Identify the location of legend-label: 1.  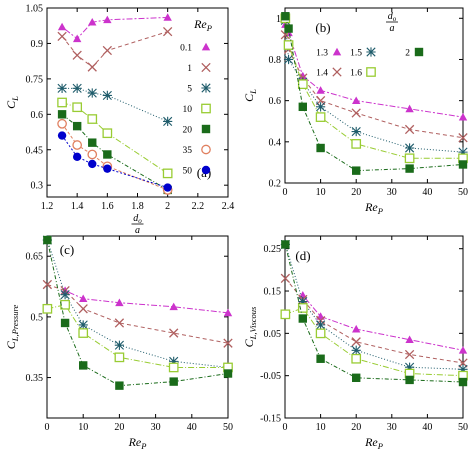
(189, 69).